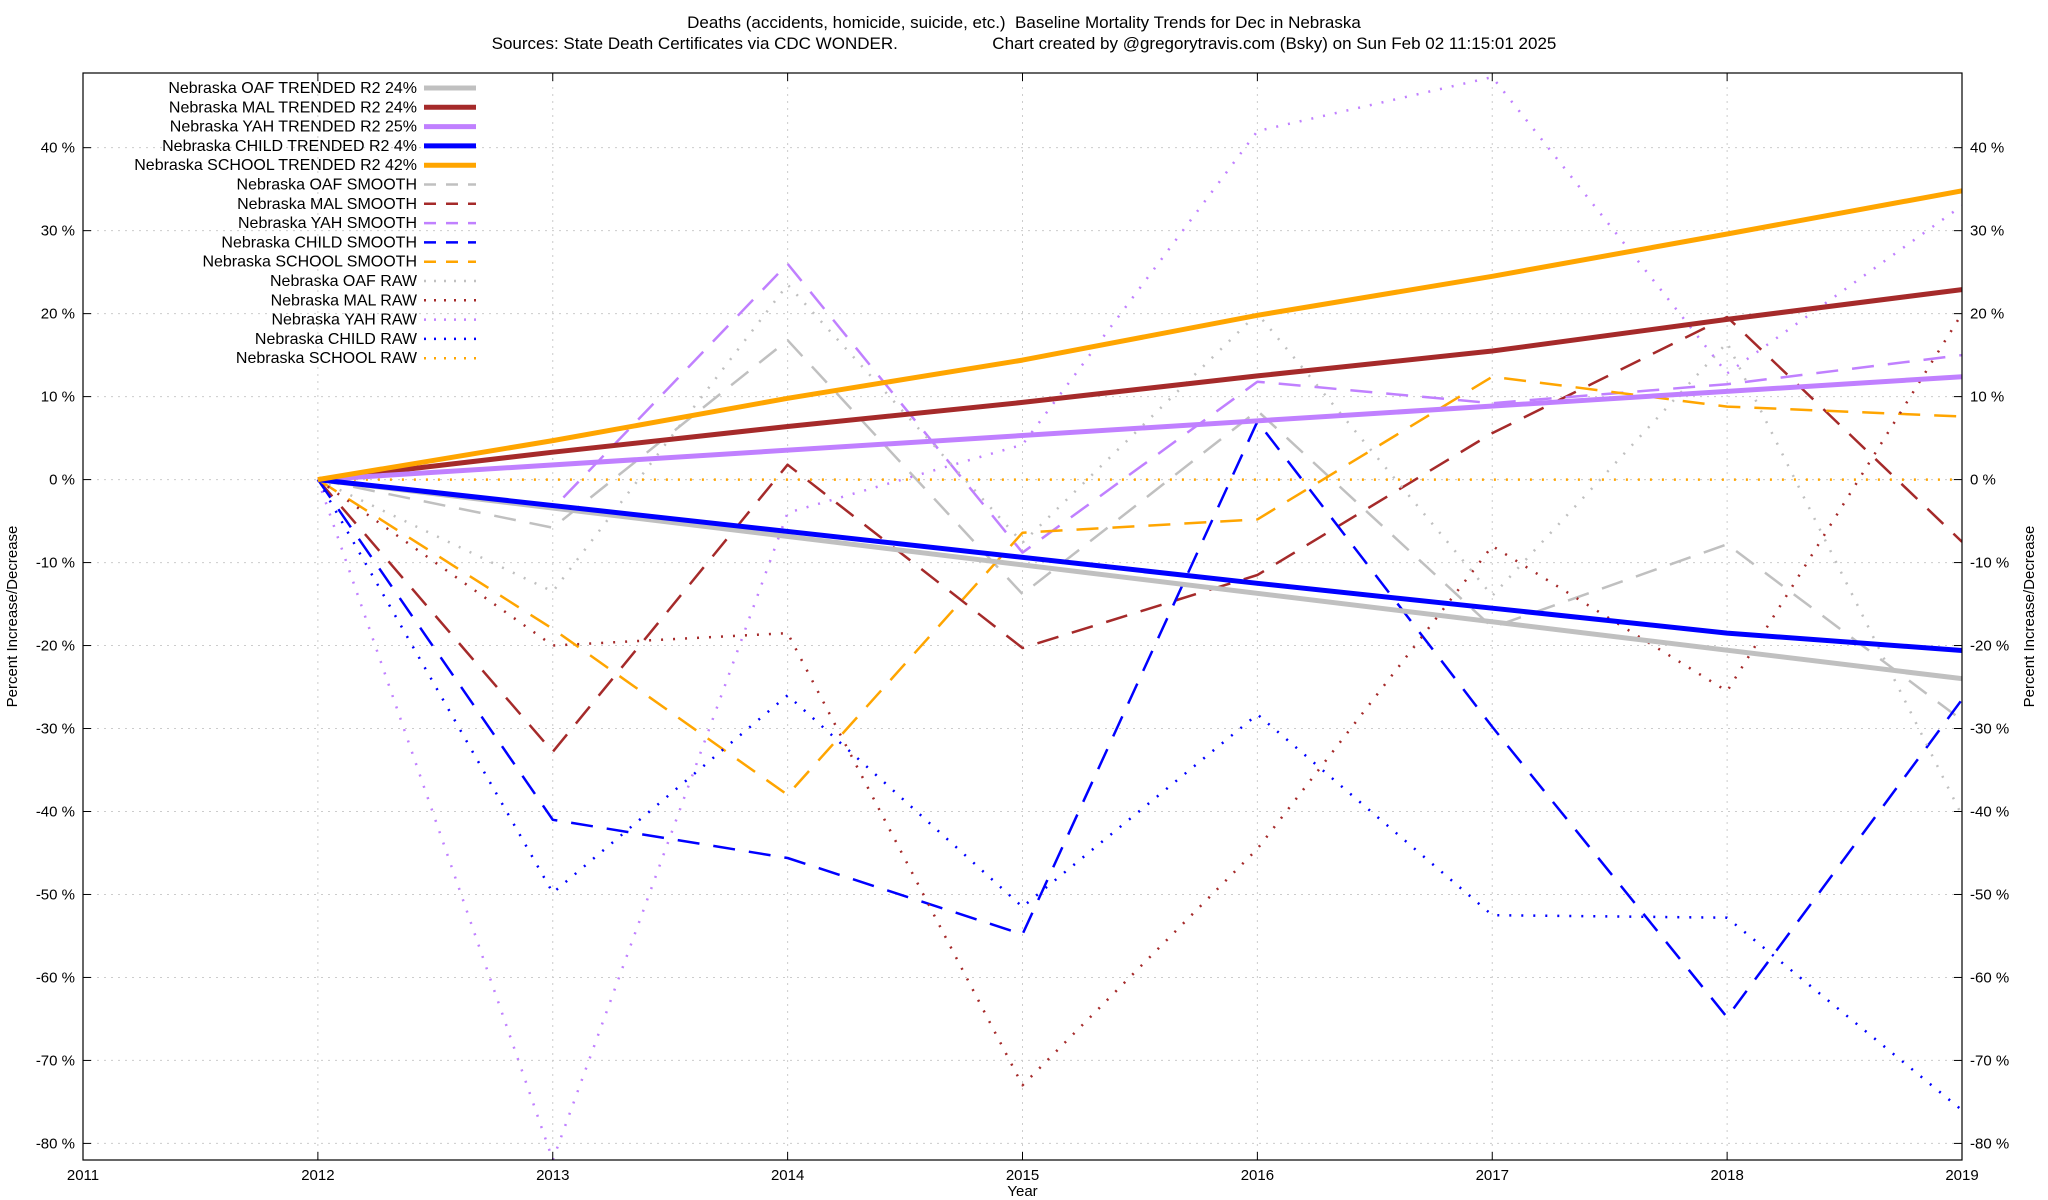 The width and height of the screenshot is (2048, 1200). I want to click on y-tick-label: 20 %, so click(58, 314).